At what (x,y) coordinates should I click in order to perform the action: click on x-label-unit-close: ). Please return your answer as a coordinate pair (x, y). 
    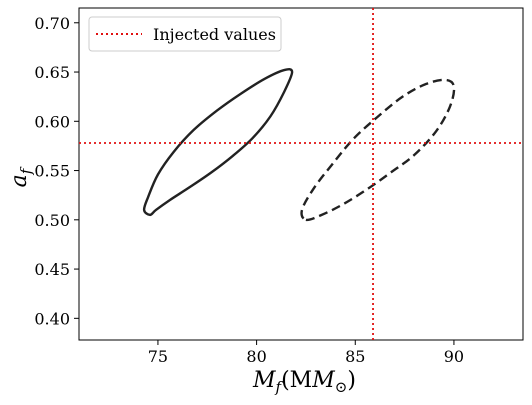
    Looking at the image, I should click on (351, 380).